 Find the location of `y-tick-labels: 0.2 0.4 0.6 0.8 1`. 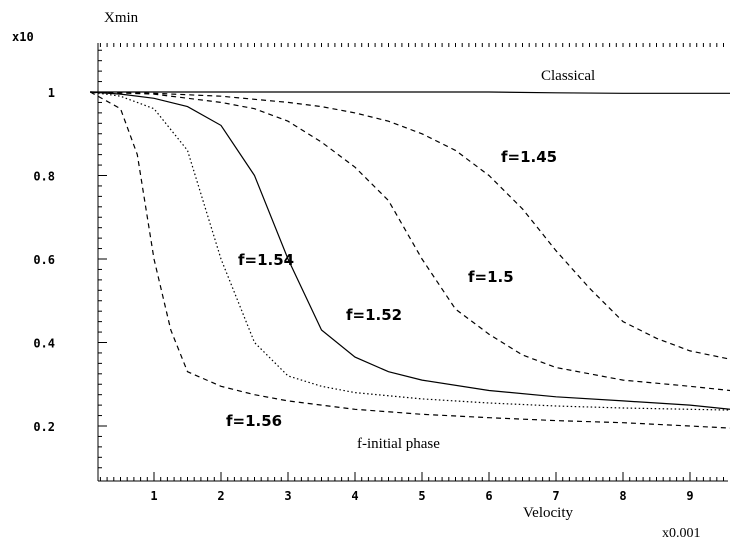

y-tick-labels: 0.2 0.4 0.6 0.8 1 is located at coordinates (44, 260).